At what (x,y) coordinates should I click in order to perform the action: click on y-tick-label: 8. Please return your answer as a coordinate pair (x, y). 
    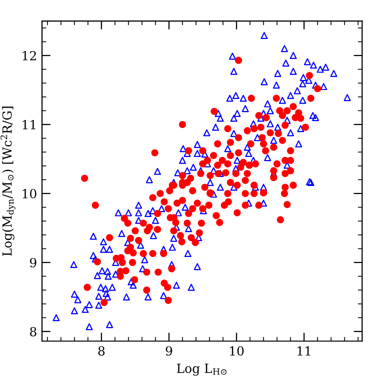
    Looking at the image, I should click on (33, 331).